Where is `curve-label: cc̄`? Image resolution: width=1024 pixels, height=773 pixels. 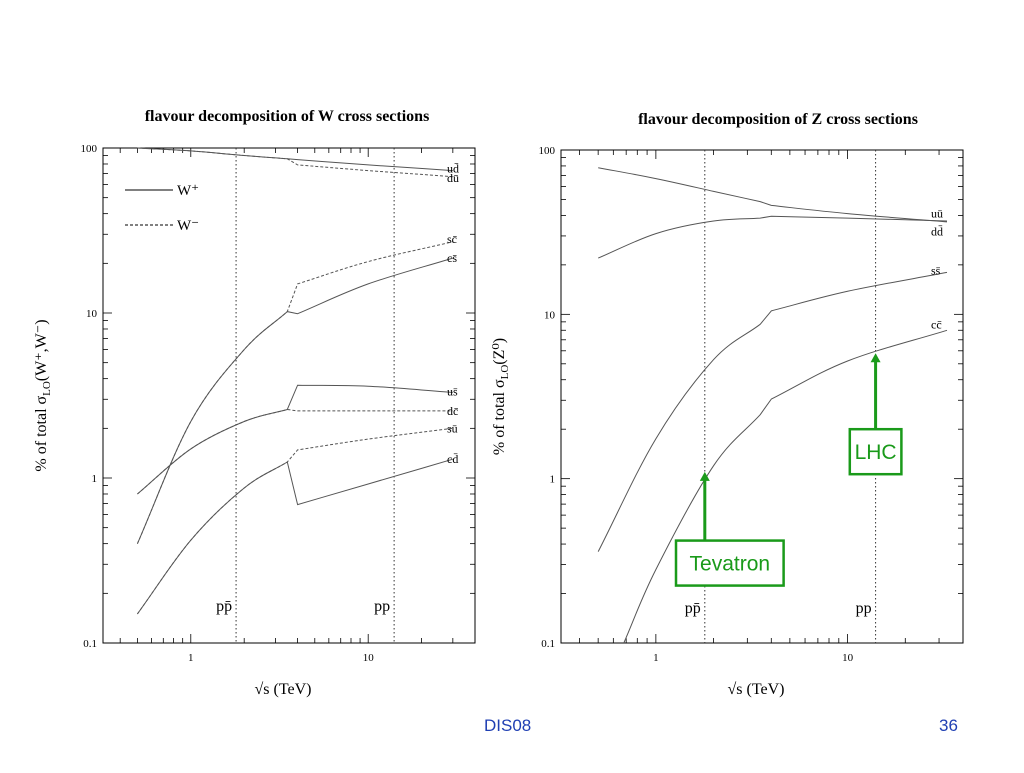 curve-label: cc̄ is located at coordinates (936, 324).